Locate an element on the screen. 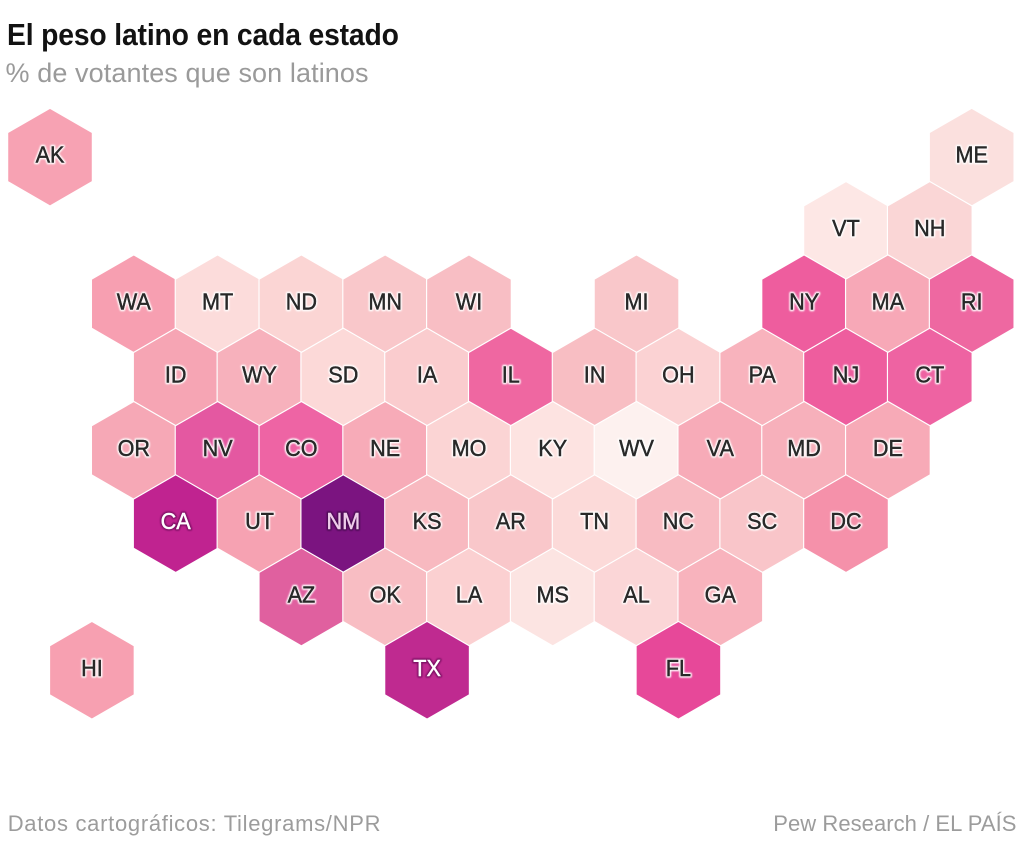 The height and width of the screenshot is (848, 1024). svg-text: MI is located at coordinates (636, 302).